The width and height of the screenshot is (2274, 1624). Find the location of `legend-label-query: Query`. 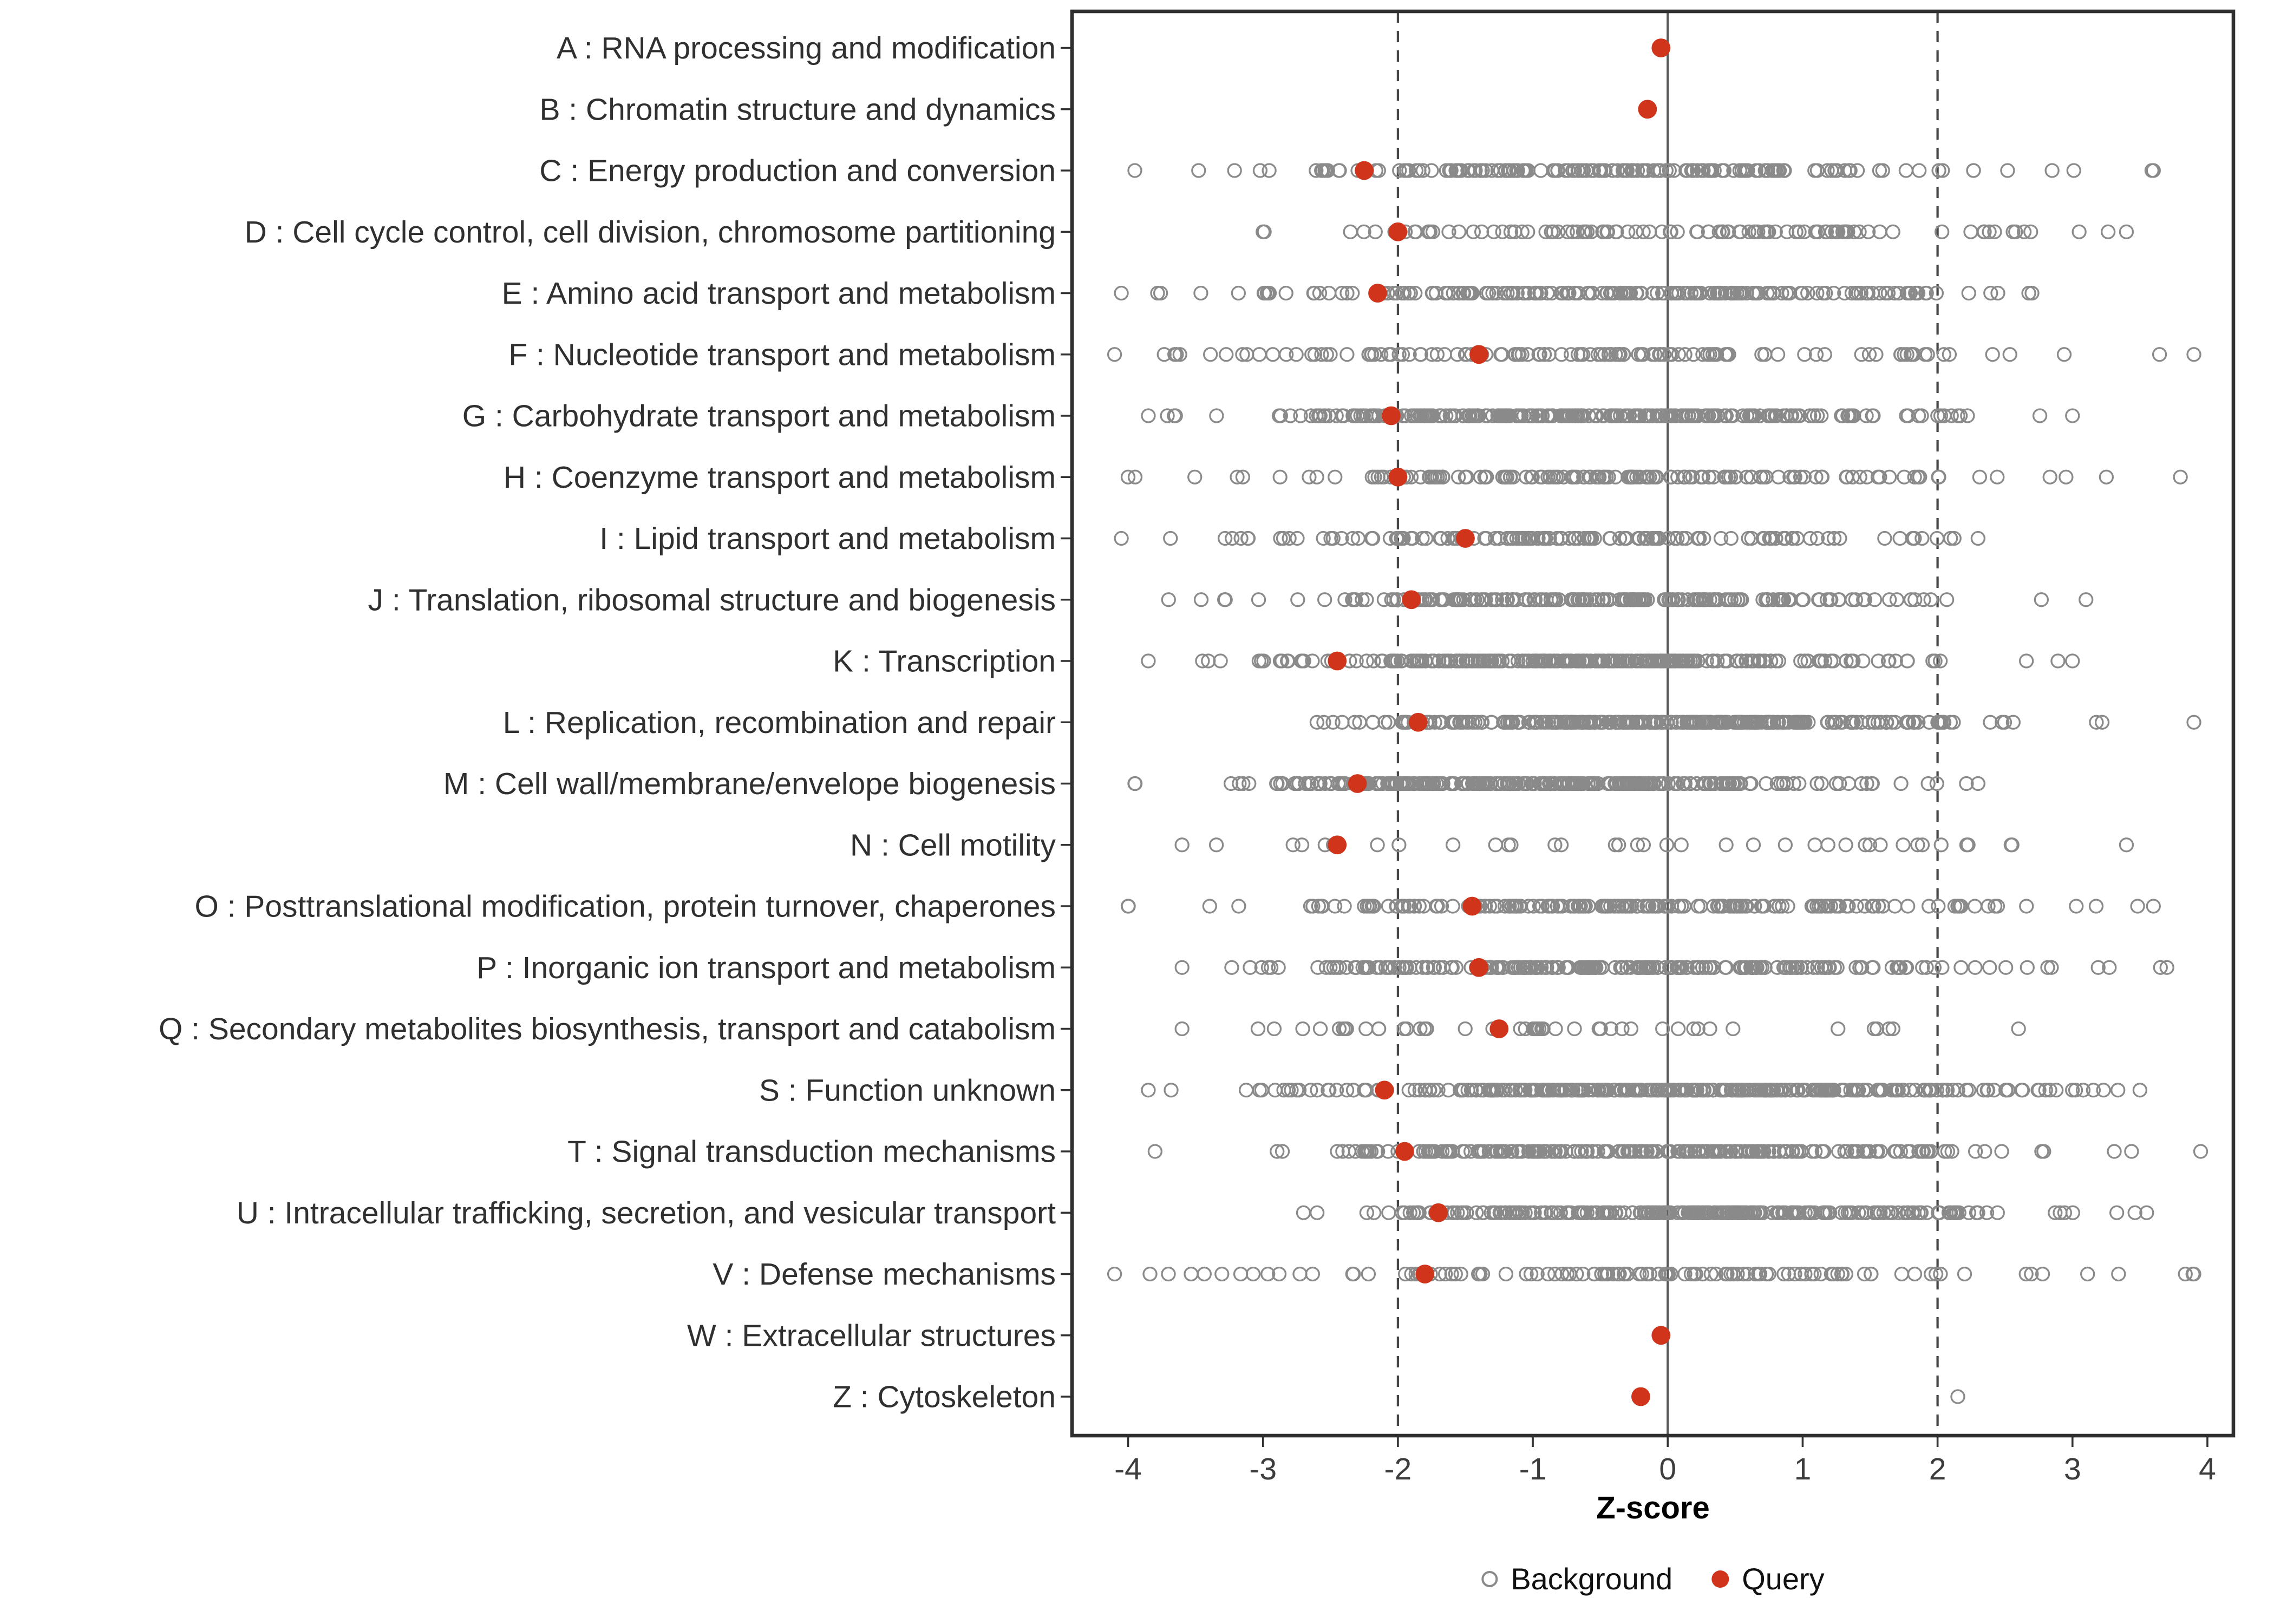

legend-label-query: Query is located at coordinates (1784, 1579).